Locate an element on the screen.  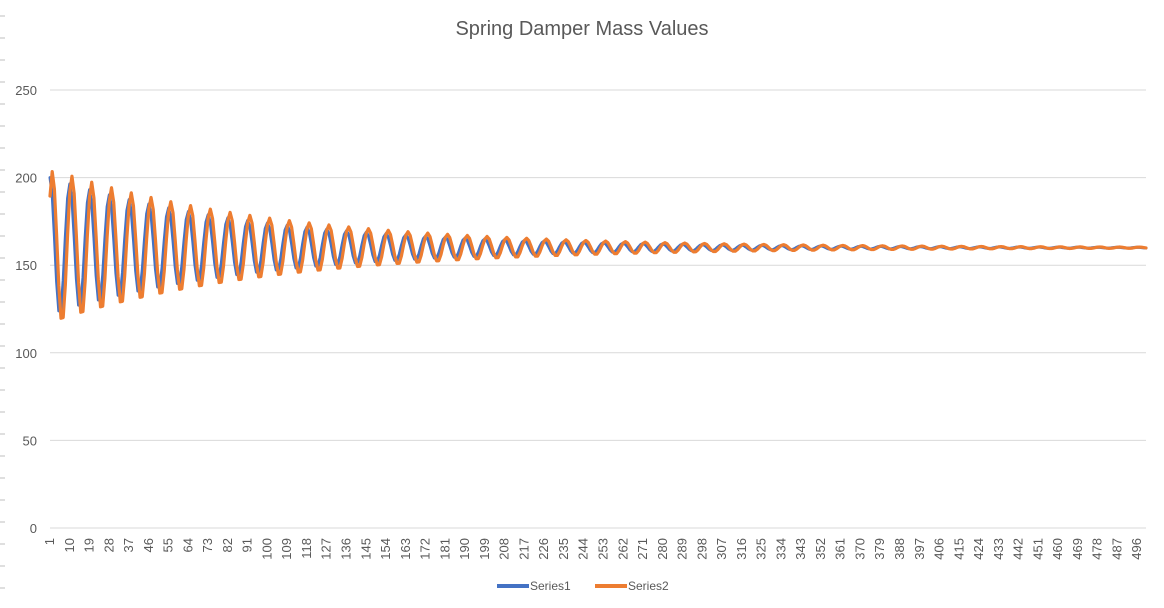
x-tick-label: 262 is located at coordinates (622, 549).